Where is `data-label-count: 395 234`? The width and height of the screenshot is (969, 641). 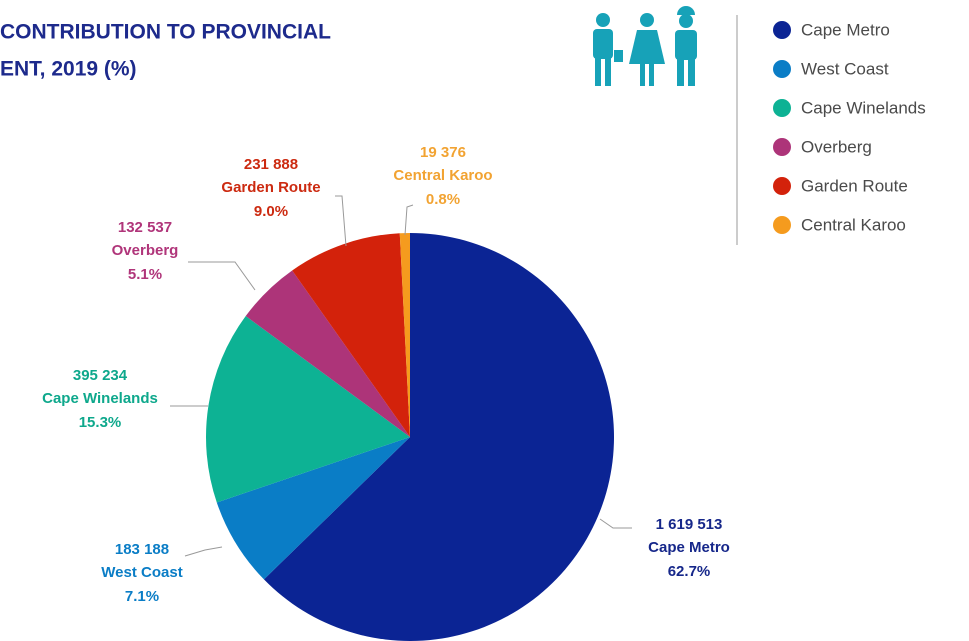 data-label-count: 395 234 is located at coordinates (100, 375).